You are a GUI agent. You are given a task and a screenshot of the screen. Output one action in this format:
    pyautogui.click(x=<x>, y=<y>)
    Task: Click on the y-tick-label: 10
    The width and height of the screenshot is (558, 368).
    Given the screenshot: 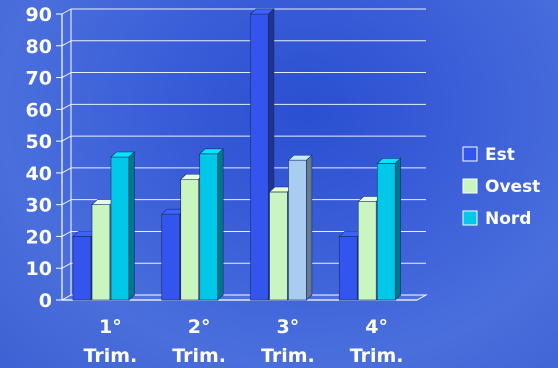 What is the action you would take?
    pyautogui.click(x=39, y=269)
    